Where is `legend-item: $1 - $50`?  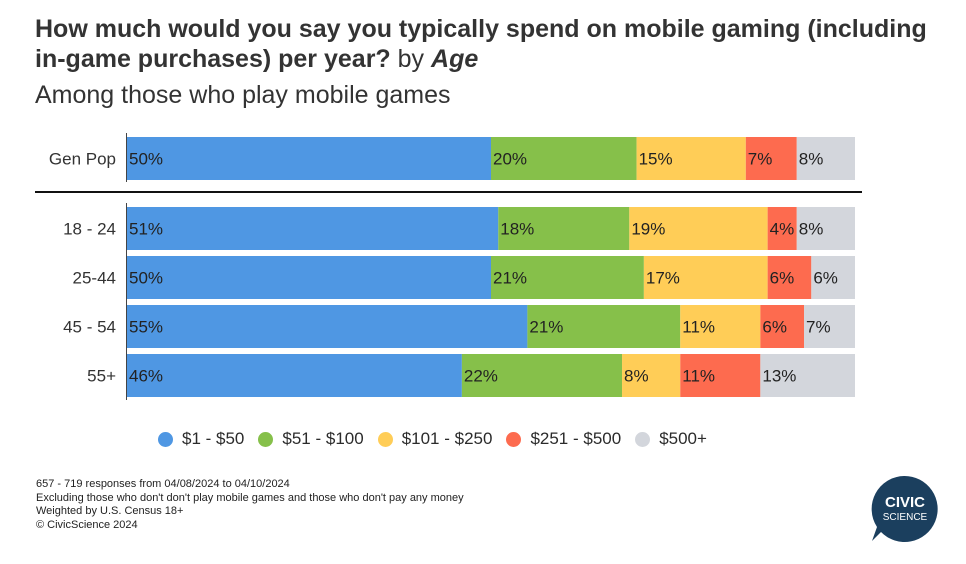 legend-item: $1 - $50 is located at coordinates (201, 439).